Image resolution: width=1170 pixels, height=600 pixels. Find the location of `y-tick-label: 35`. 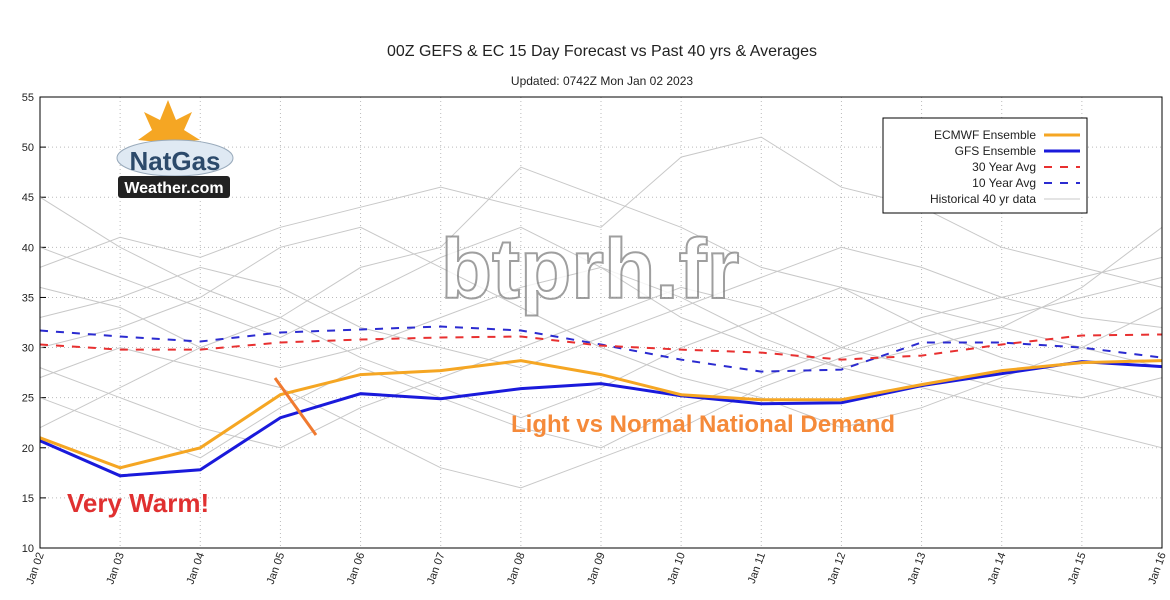

y-tick-label: 35 is located at coordinates (28, 298).